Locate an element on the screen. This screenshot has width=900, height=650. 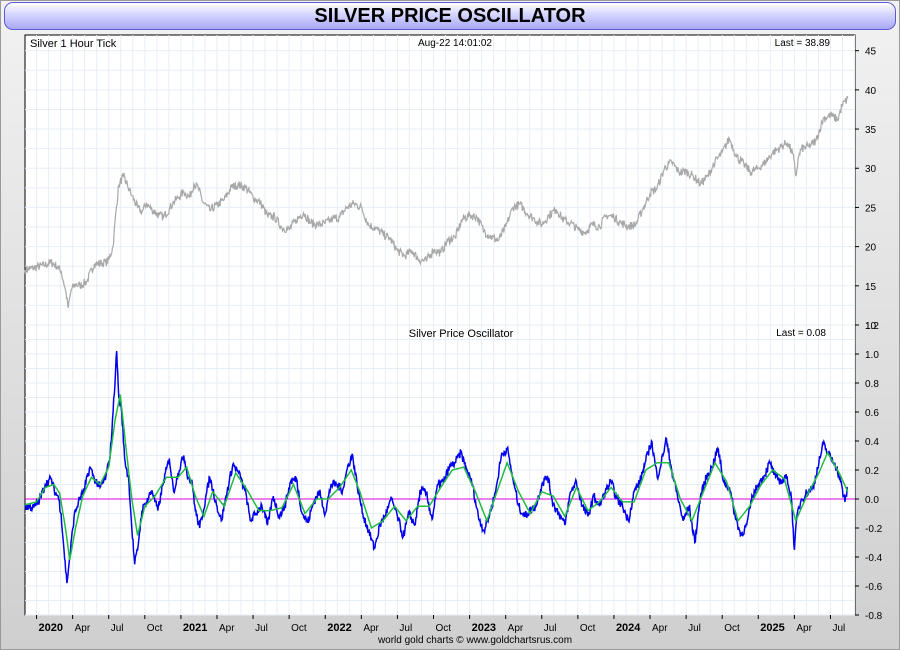
x-tick-label: 2021 is located at coordinates (195, 628).